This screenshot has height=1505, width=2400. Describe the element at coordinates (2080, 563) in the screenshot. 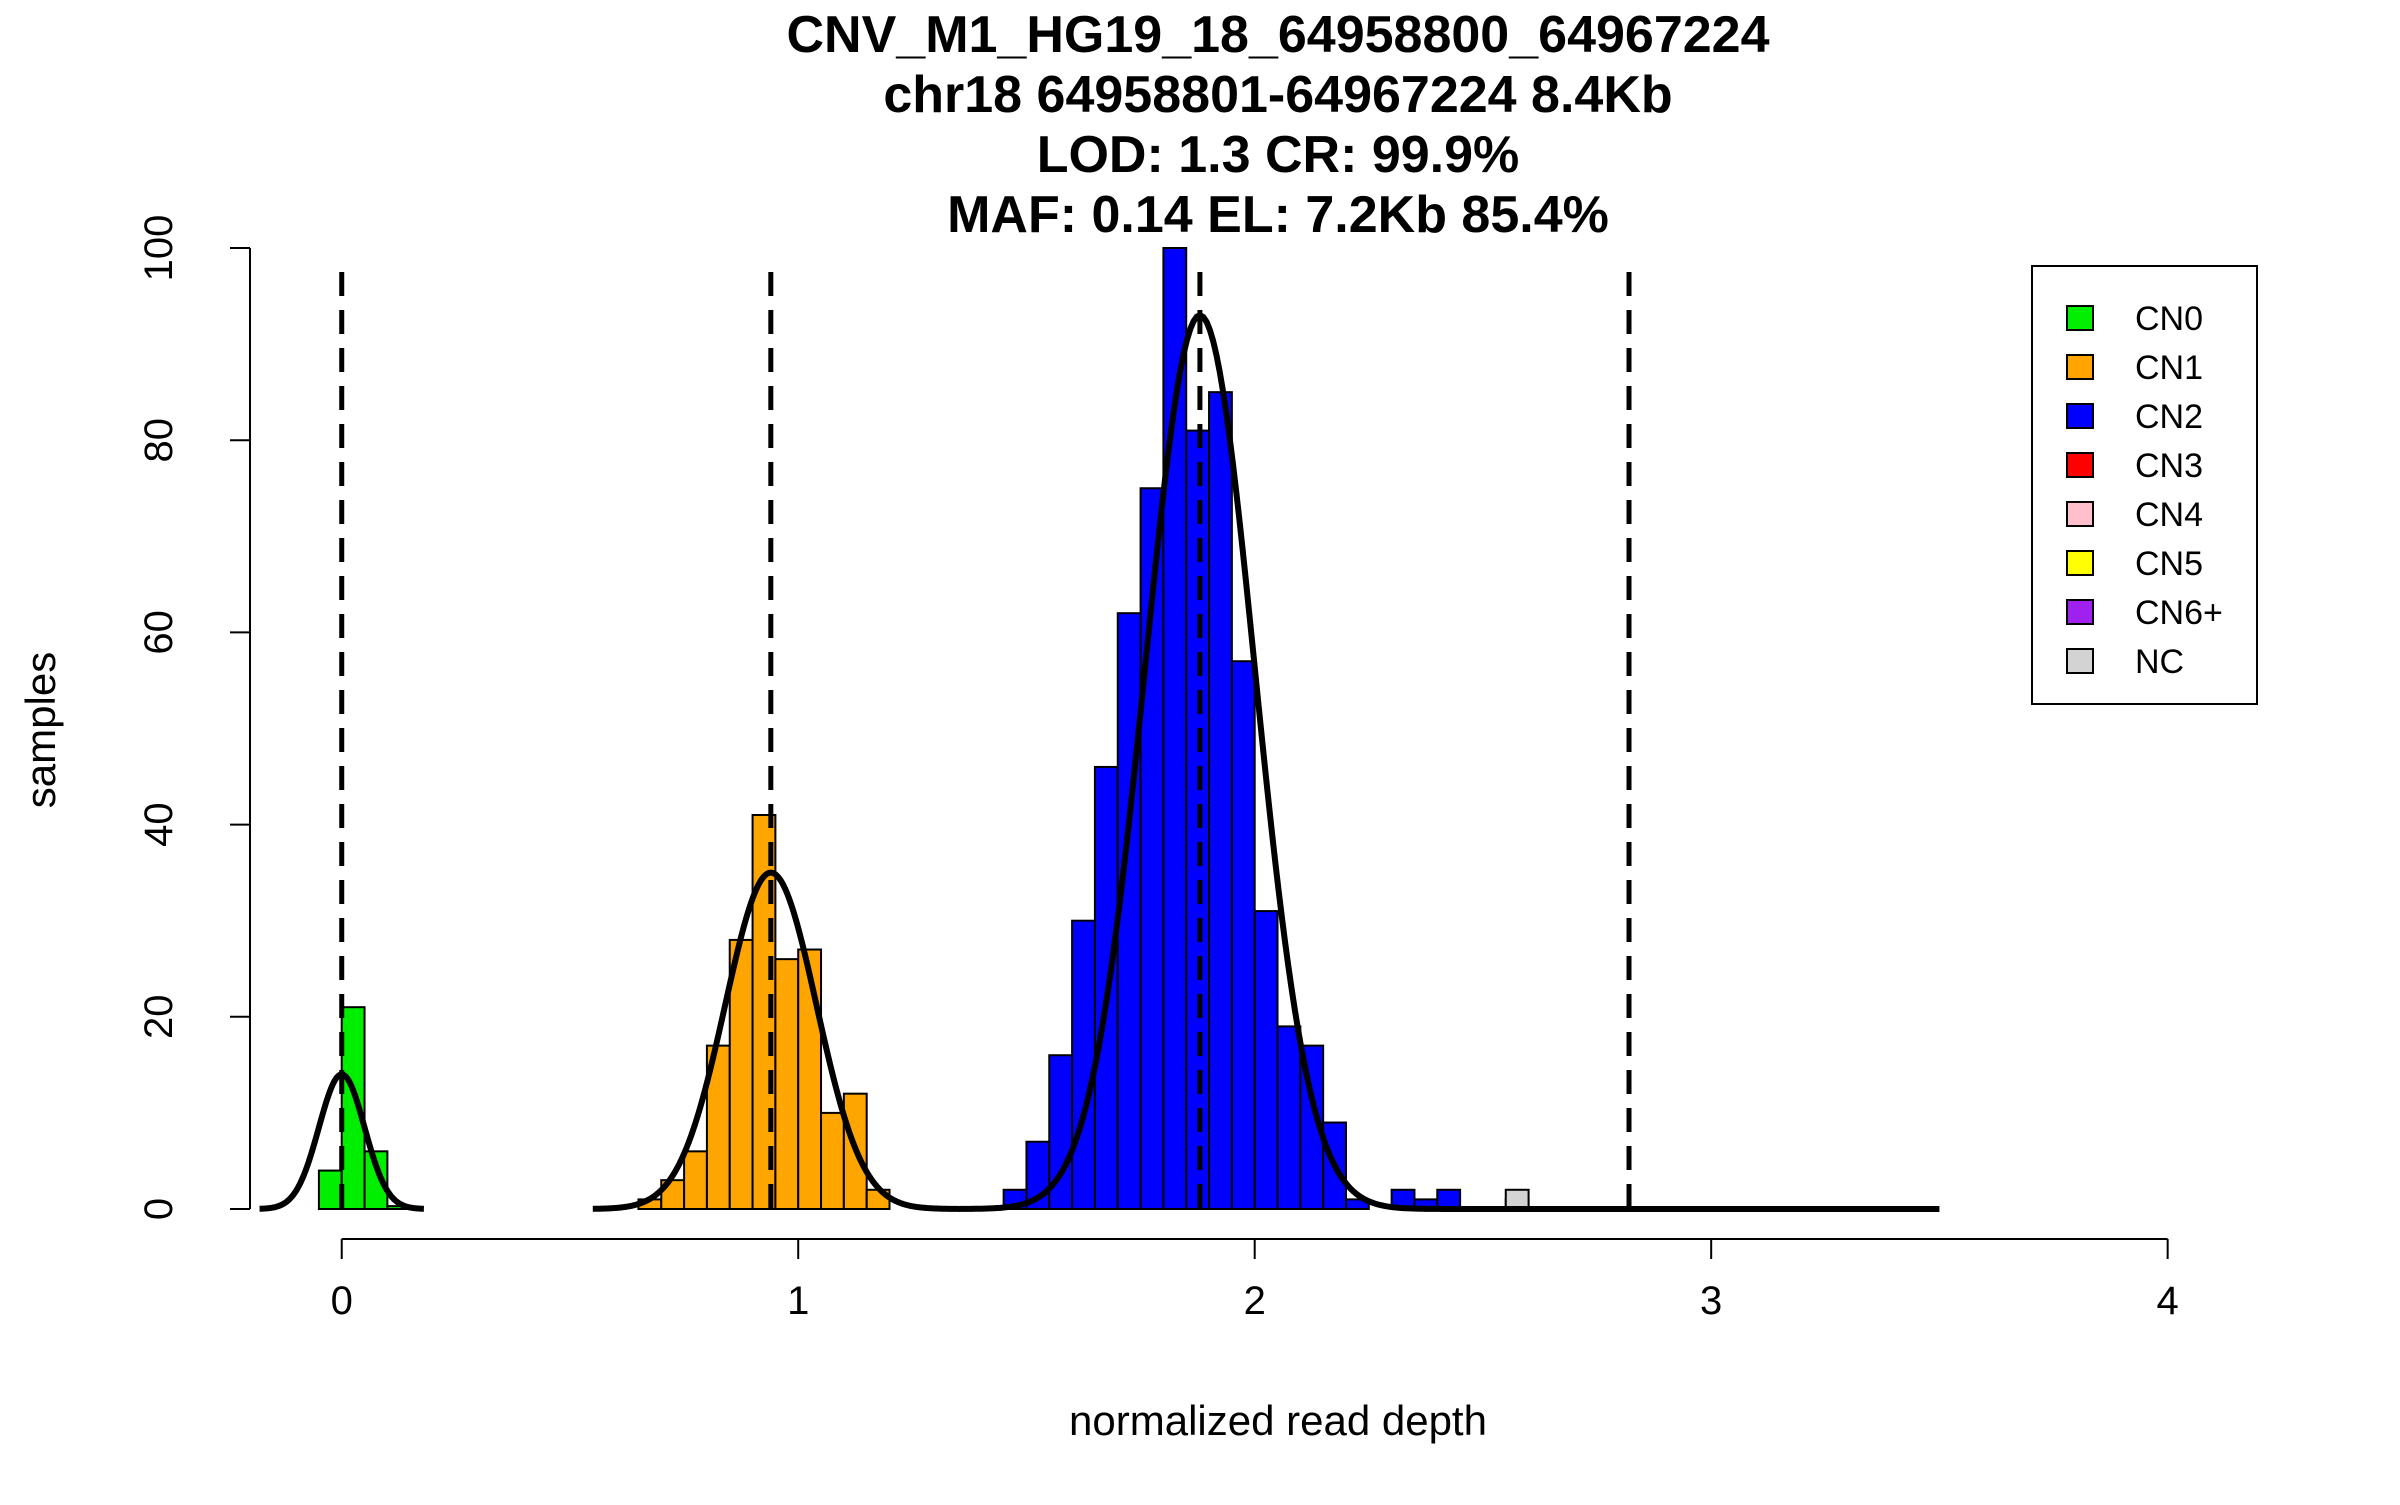

I see `legend-swatch-cn5` at that location.